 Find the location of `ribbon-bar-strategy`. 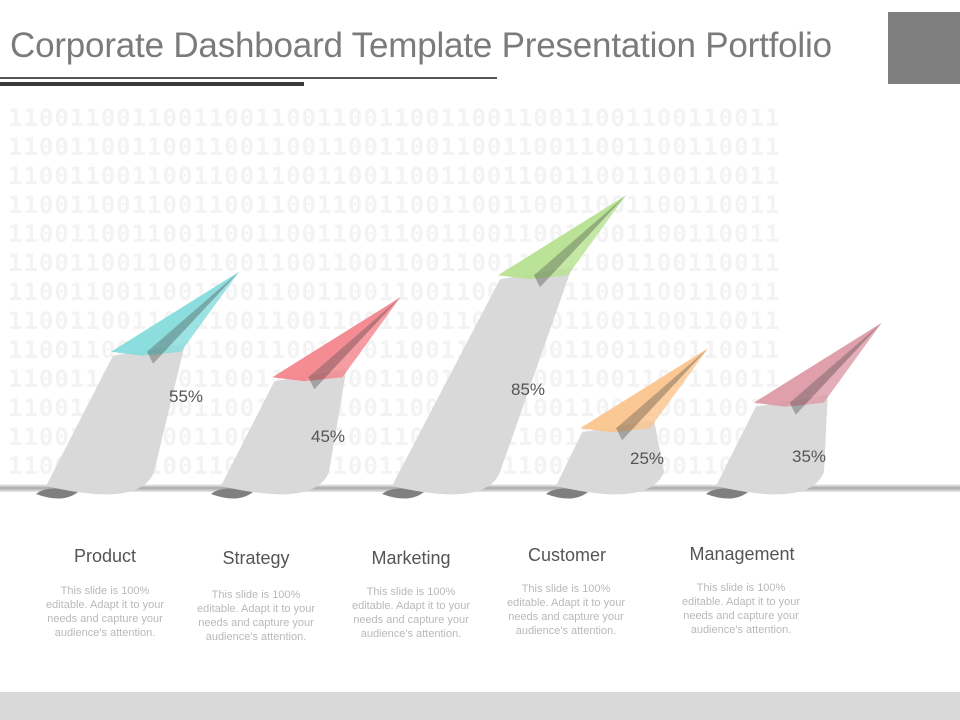

ribbon-bar-strategy is located at coordinates (284, 432).